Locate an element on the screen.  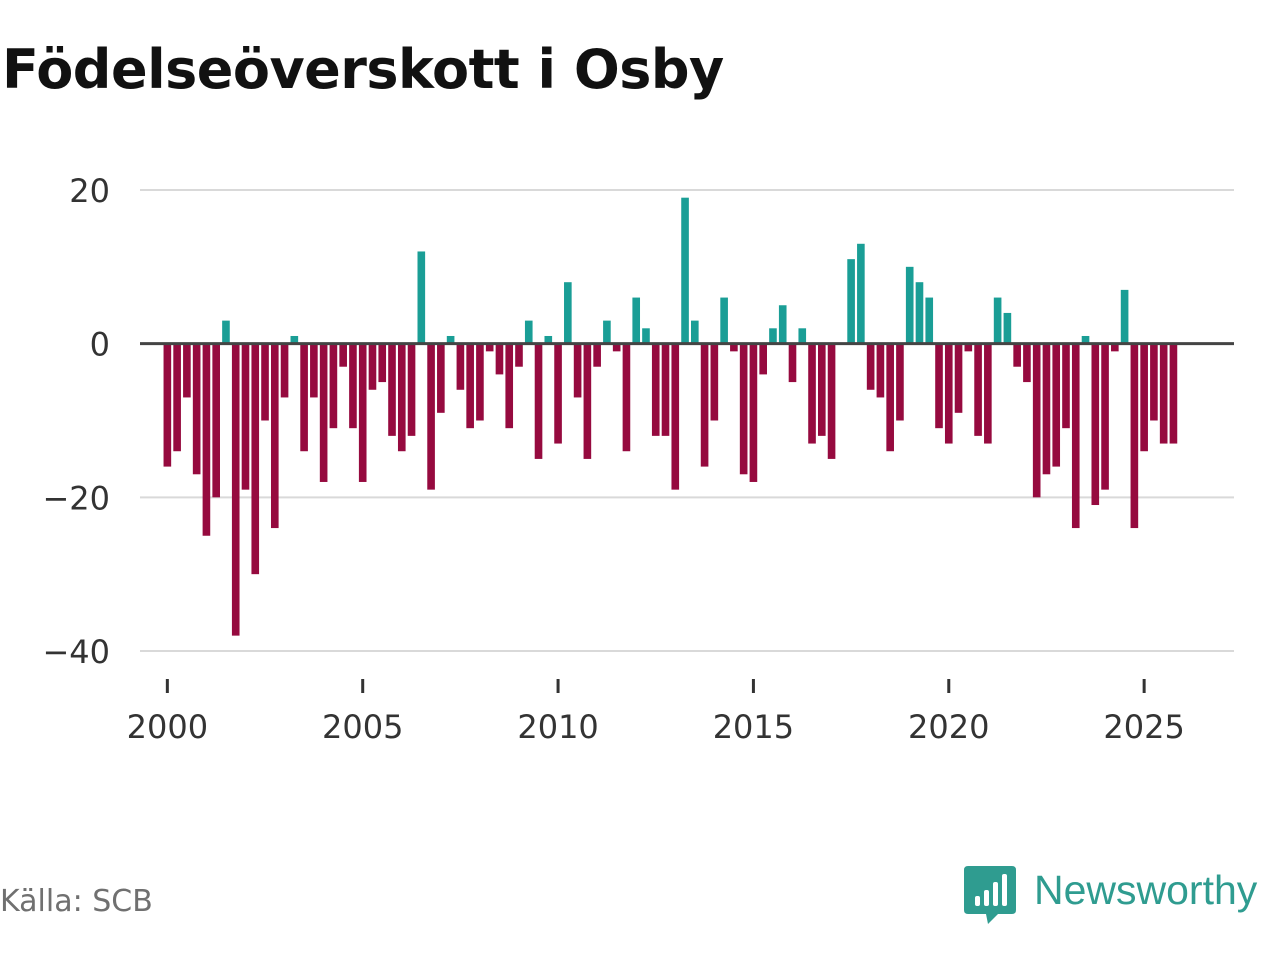
y-tick-label: −40 is located at coordinates (76, 652).